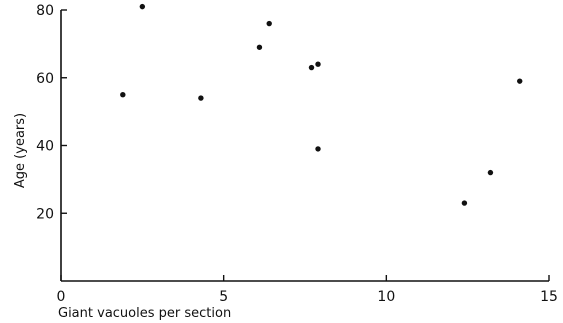 This screenshot has height=323, width=563. What do you see at coordinates (45, 147) in the screenshot?
I see `y-tick-label: 40` at bounding box center [45, 147].